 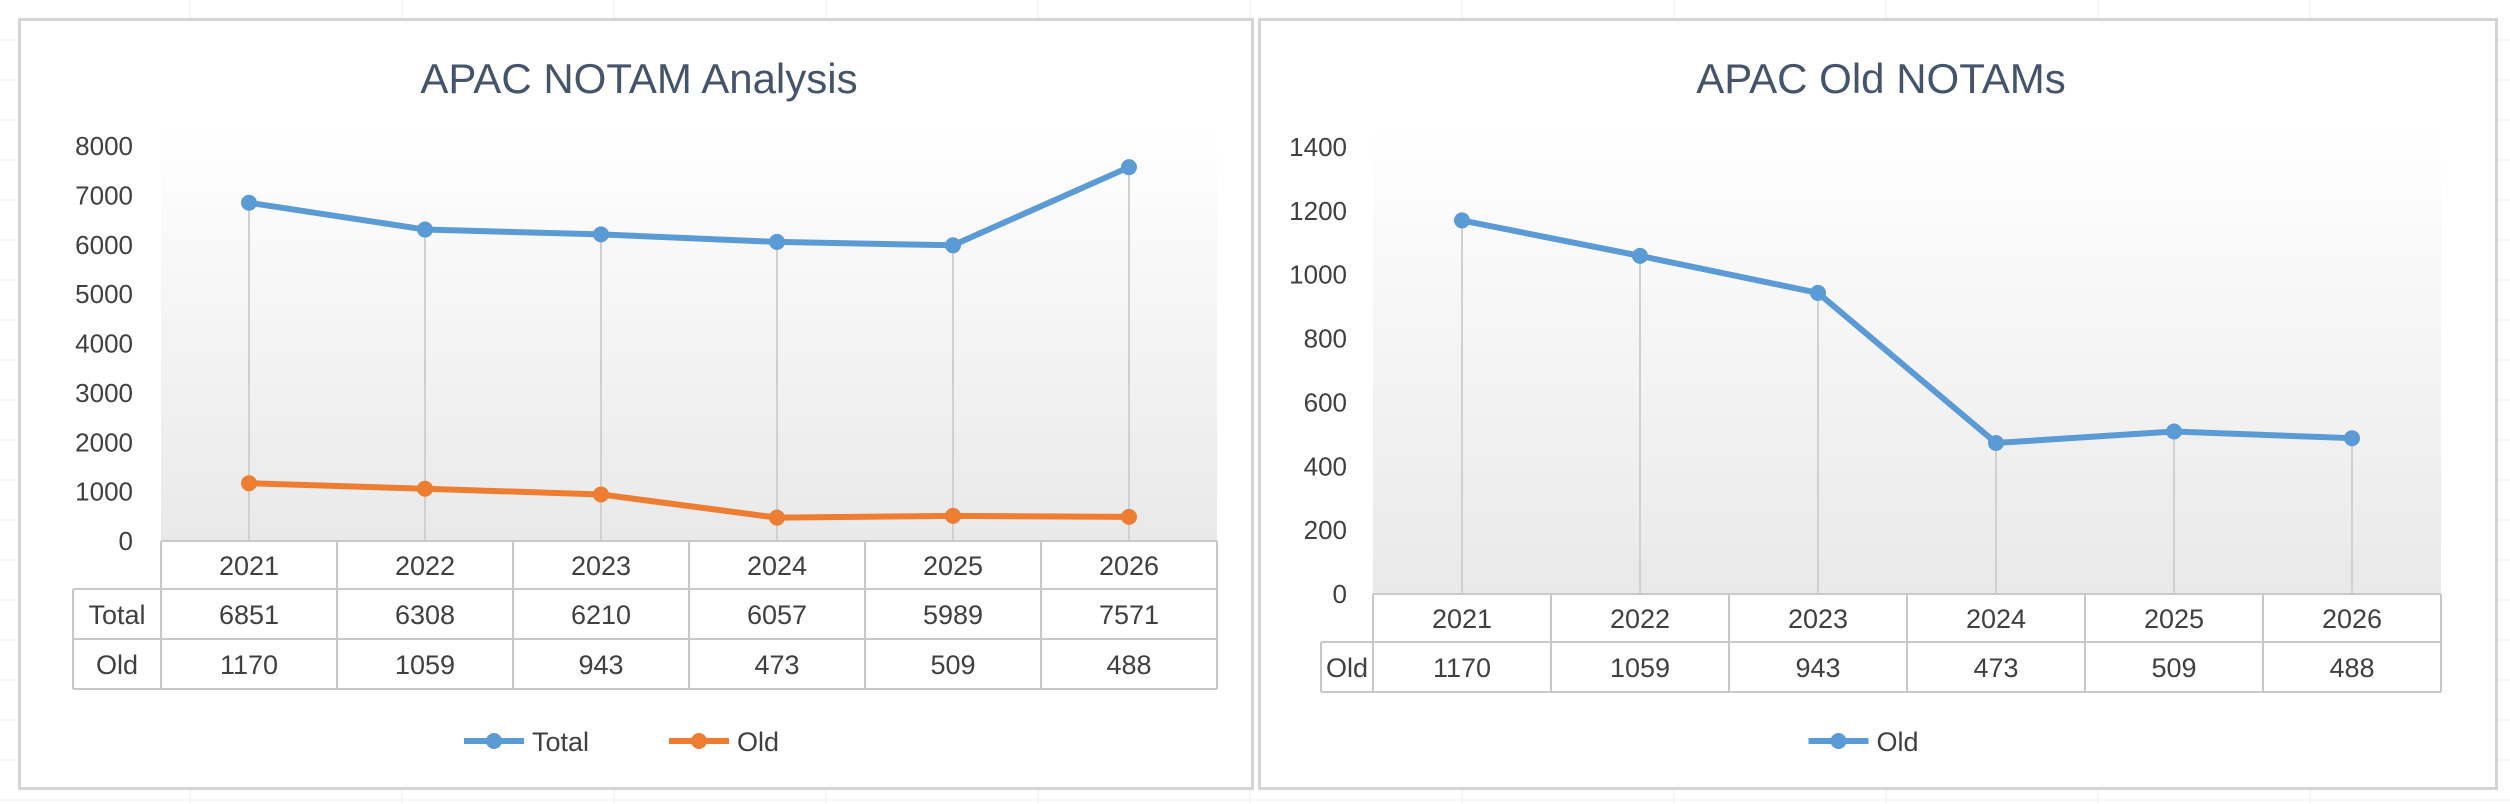 What do you see at coordinates (104, 393) in the screenshot?
I see `y-tick-label: 3000` at bounding box center [104, 393].